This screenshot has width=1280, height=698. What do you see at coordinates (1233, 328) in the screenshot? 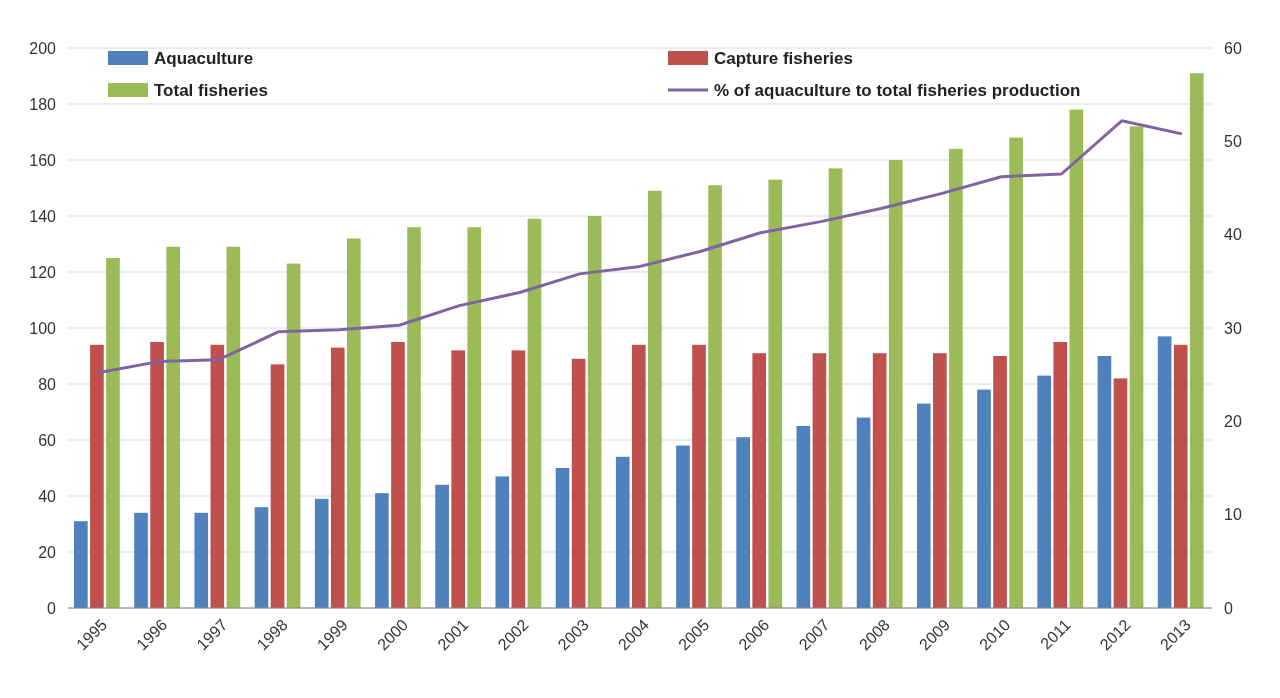
I see `y2-tick-label: 30` at bounding box center [1233, 328].